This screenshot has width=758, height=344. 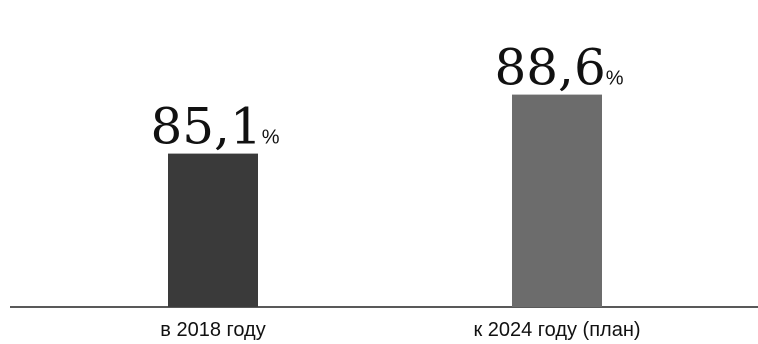 What do you see at coordinates (212, 330) in the screenshot?
I see `x-tick-label: в 2018 году` at bounding box center [212, 330].